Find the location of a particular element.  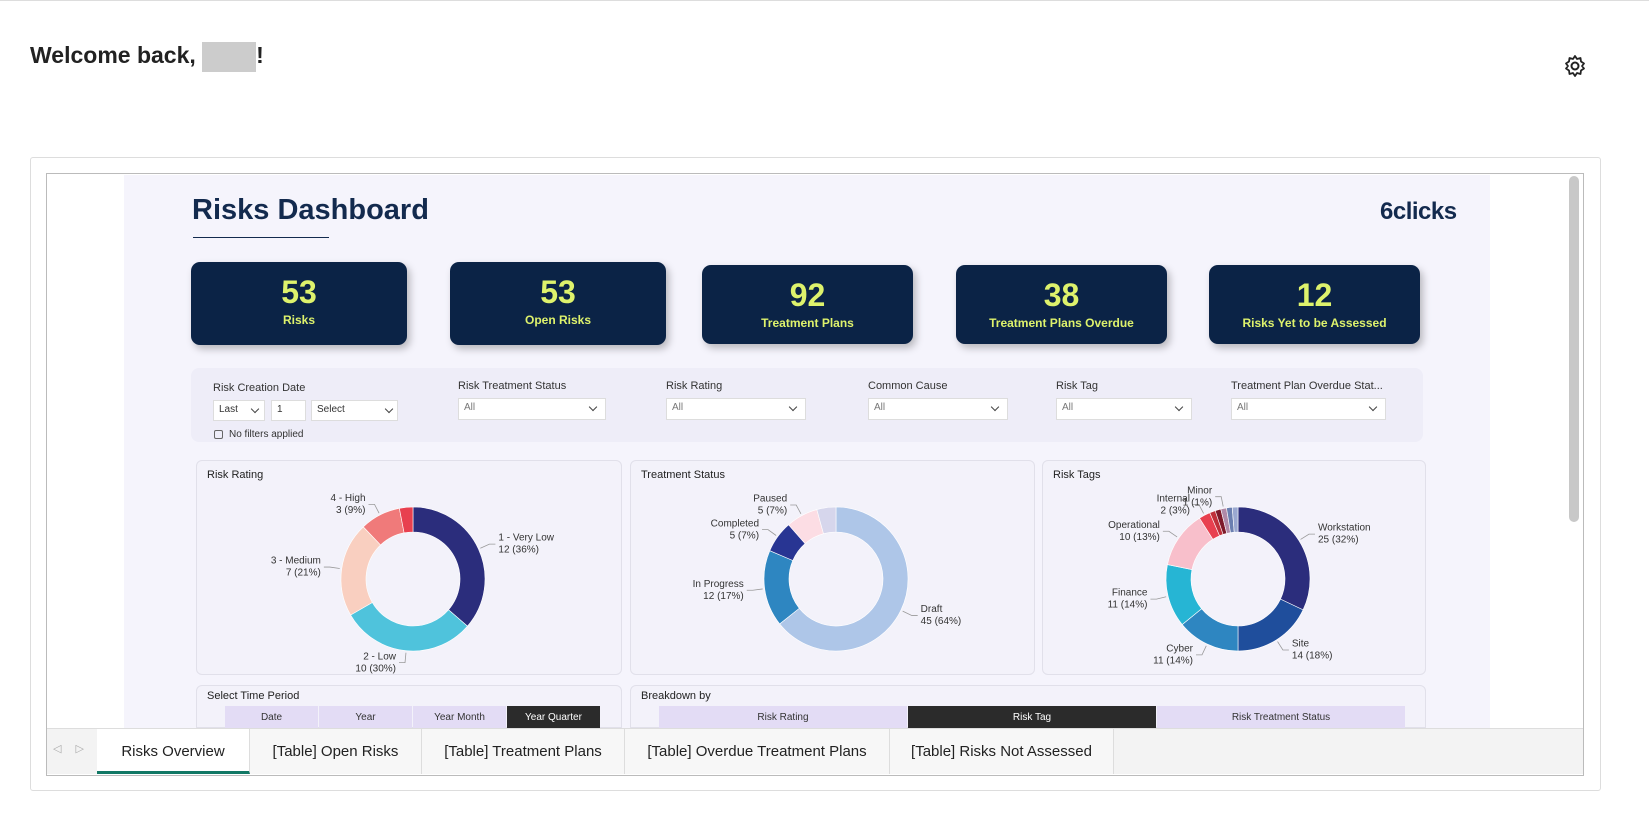

dashboard-title: Risks Dashboard is located at coordinates (310, 210).